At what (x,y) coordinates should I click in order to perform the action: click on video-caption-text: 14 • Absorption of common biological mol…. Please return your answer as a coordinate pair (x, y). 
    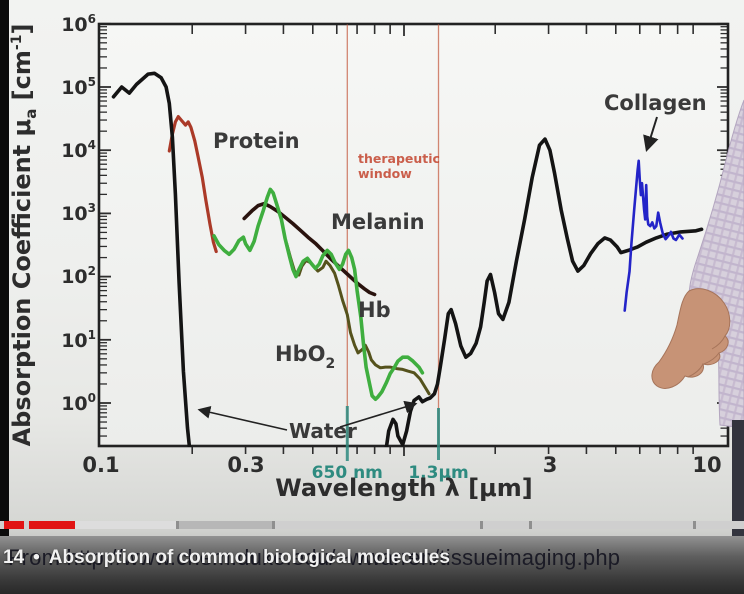
    Looking at the image, I should click on (226, 558).